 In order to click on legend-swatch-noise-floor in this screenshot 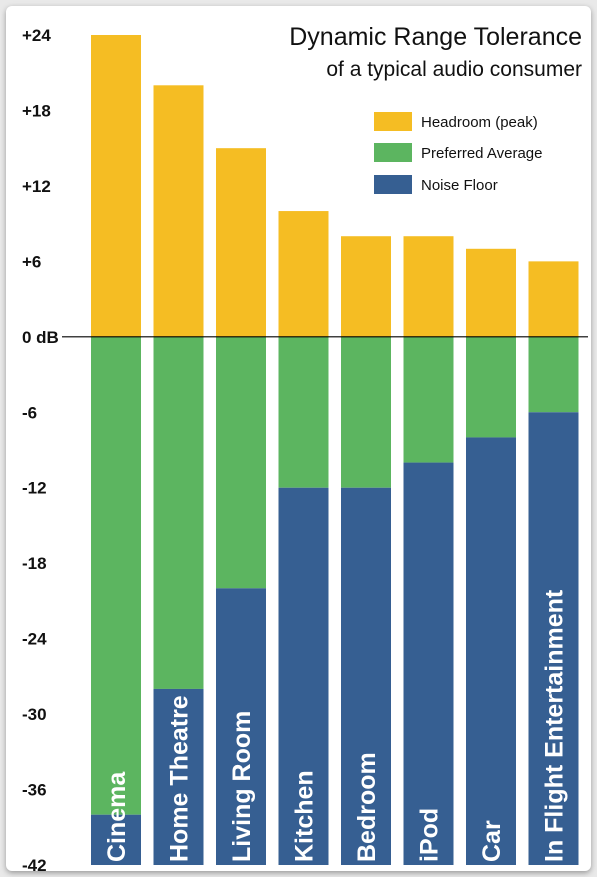, I will do `click(393, 184)`.